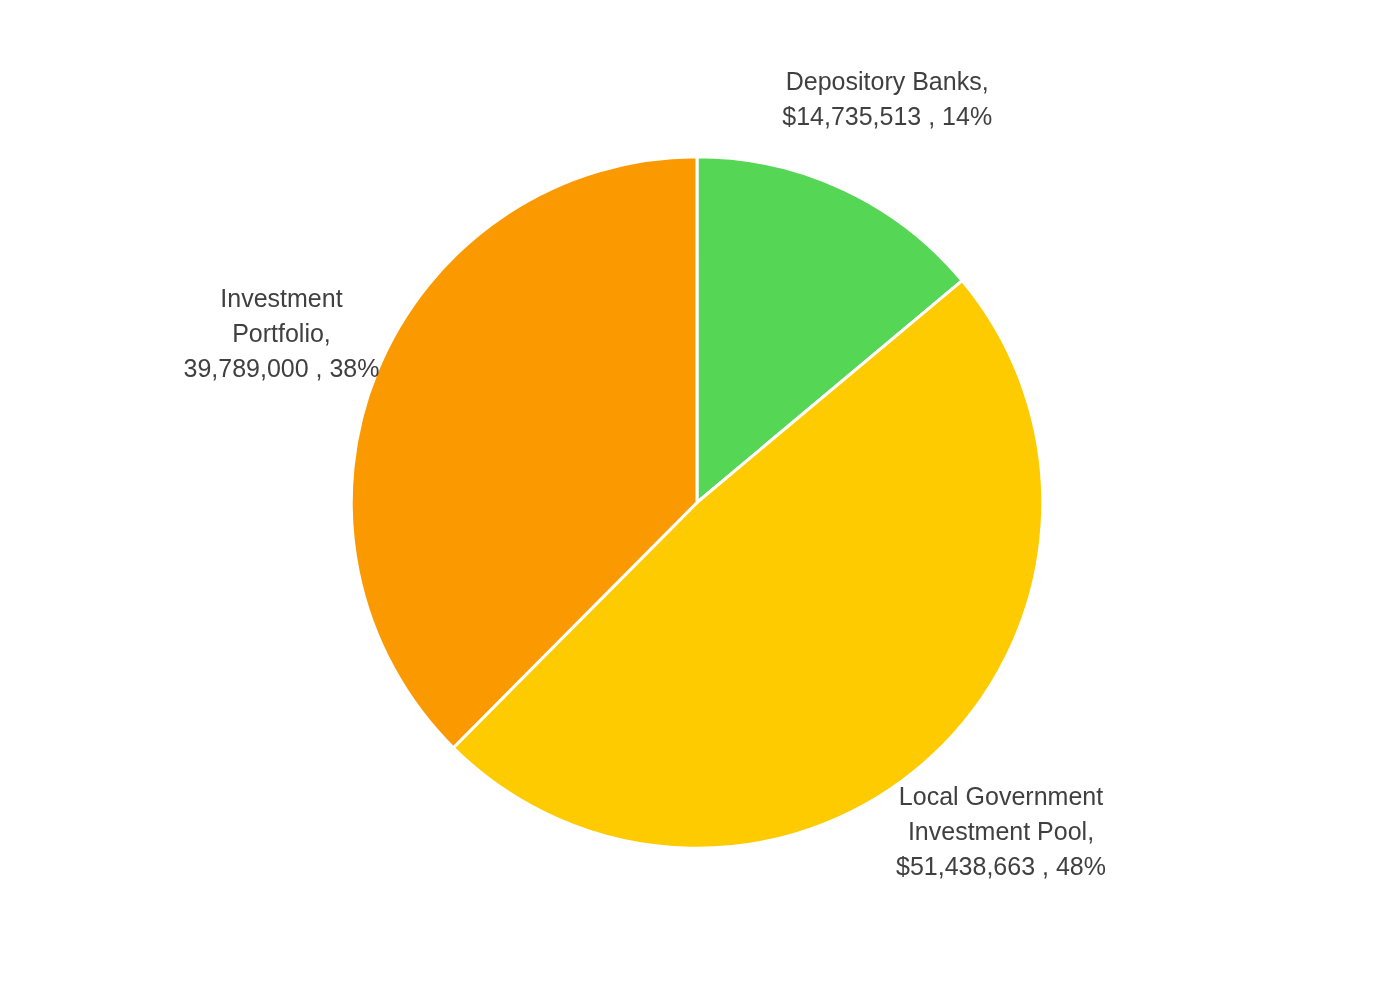 This screenshot has height=1004, width=1393. What do you see at coordinates (1001, 830) in the screenshot?
I see `slice-label: Local Government Investment Pool, $51,438,663 , 48%` at bounding box center [1001, 830].